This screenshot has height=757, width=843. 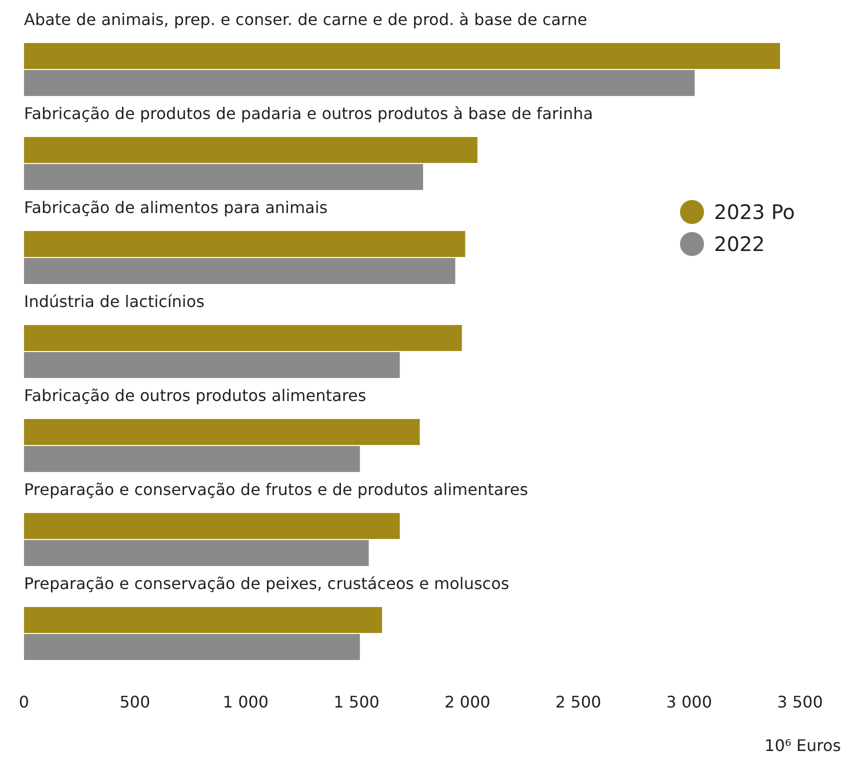 I want to click on legend-label: 2023 Po, so click(x=754, y=212).